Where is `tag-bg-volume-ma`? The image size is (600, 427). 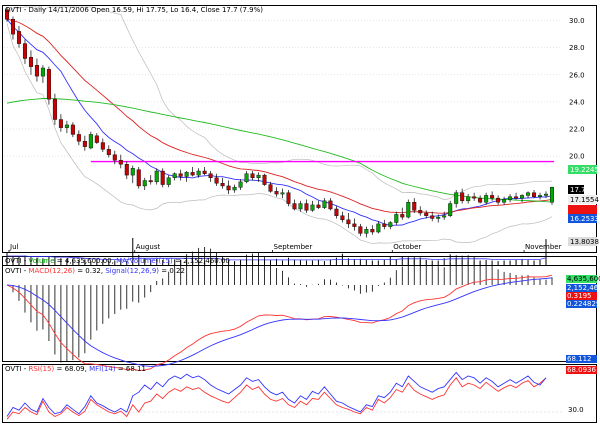 tag-bg-volume-ma is located at coordinates (581, 288).